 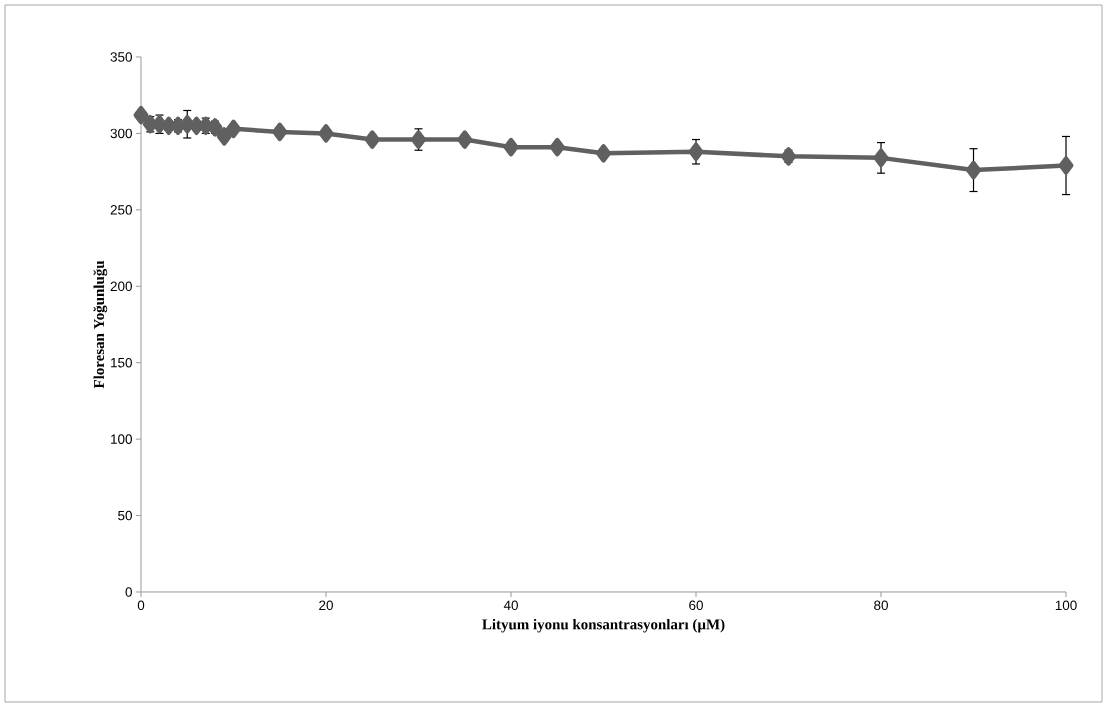 What do you see at coordinates (603, 625) in the screenshot?
I see `x-axis-title: Lityum iyonu konsantrasyonları (µM)` at bounding box center [603, 625].